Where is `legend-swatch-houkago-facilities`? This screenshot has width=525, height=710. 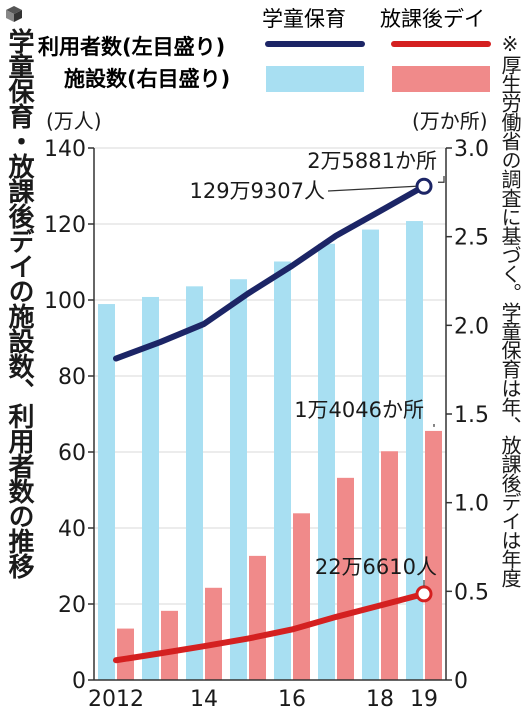
legend-swatch-houkago-facilities is located at coordinates (441, 79).